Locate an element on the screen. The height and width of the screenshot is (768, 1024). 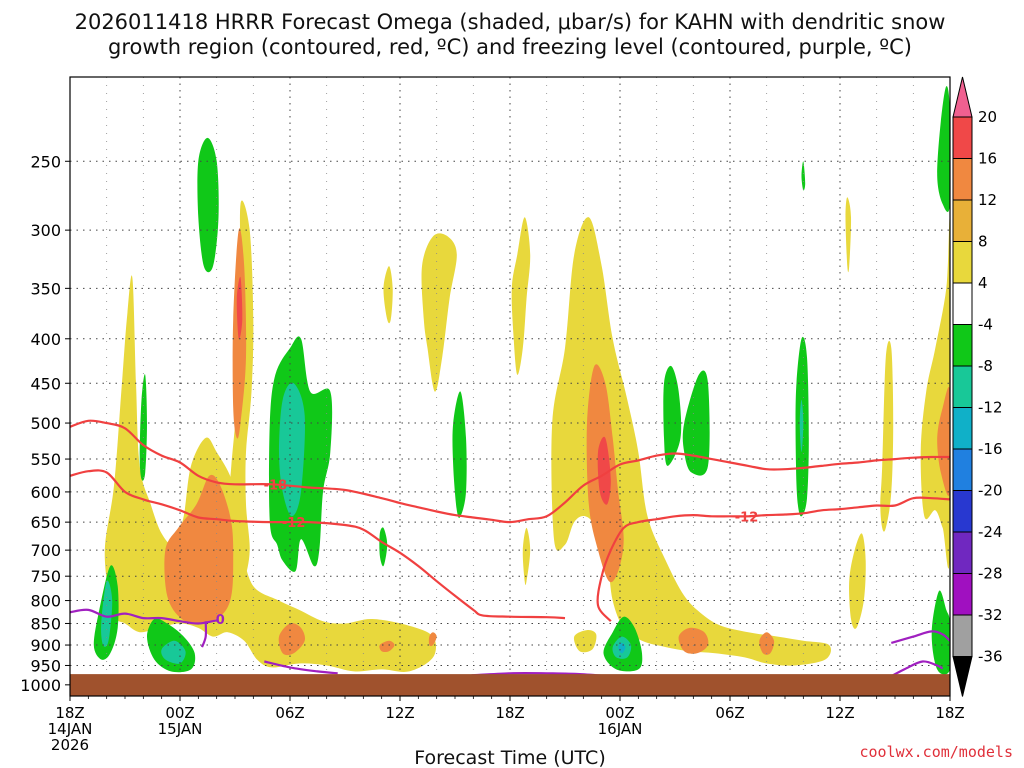
y-tick-label: 600 is located at coordinates (45, 492).